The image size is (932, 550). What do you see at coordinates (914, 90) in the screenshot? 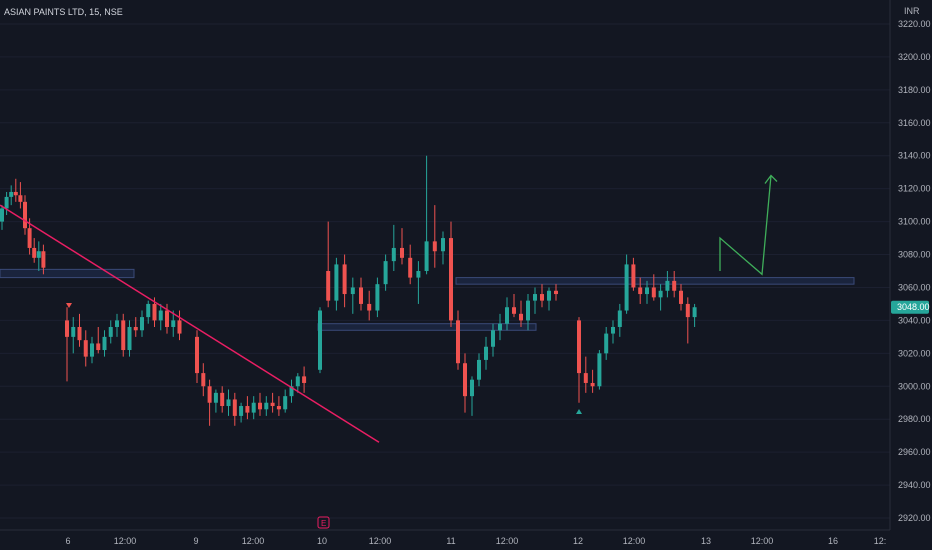
I see `y-tick-label: 3180.00` at bounding box center [914, 90].